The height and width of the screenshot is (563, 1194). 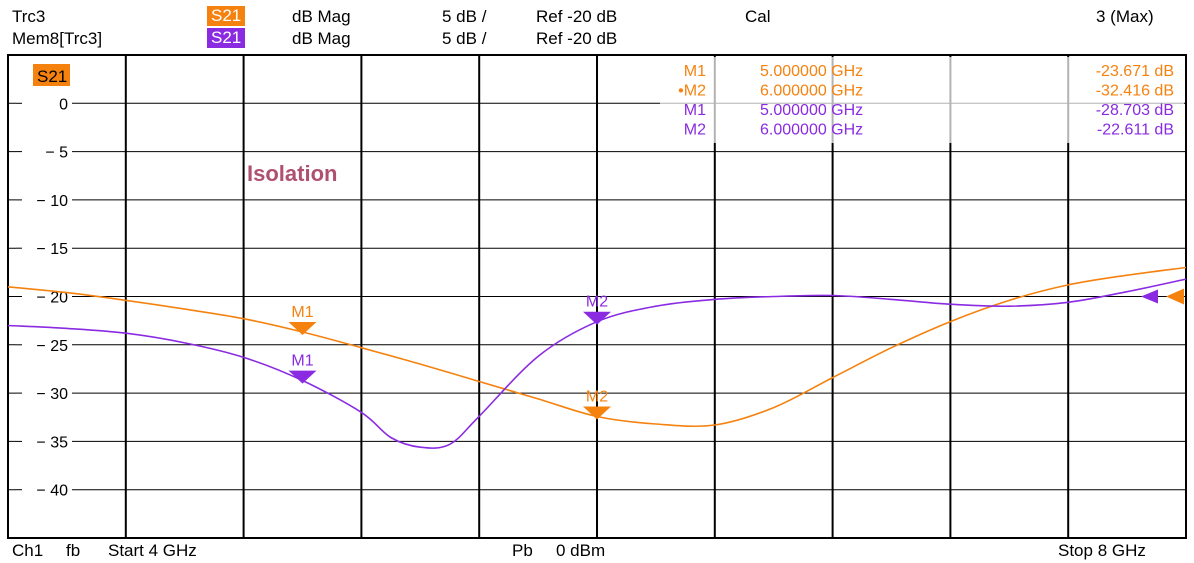 I want to click on marker-table-row: M1 5.000000 GHz -23.671 dB, so click(x=929, y=71).